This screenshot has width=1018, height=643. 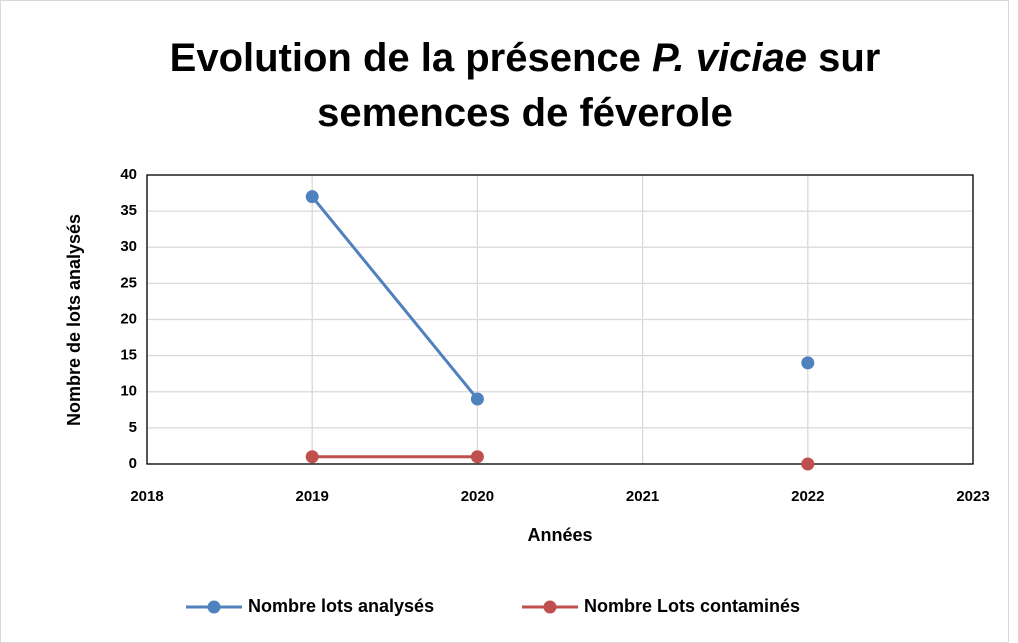 What do you see at coordinates (128, 318) in the screenshot?
I see `y-tick-label: 20` at bounding box center [128, 318].